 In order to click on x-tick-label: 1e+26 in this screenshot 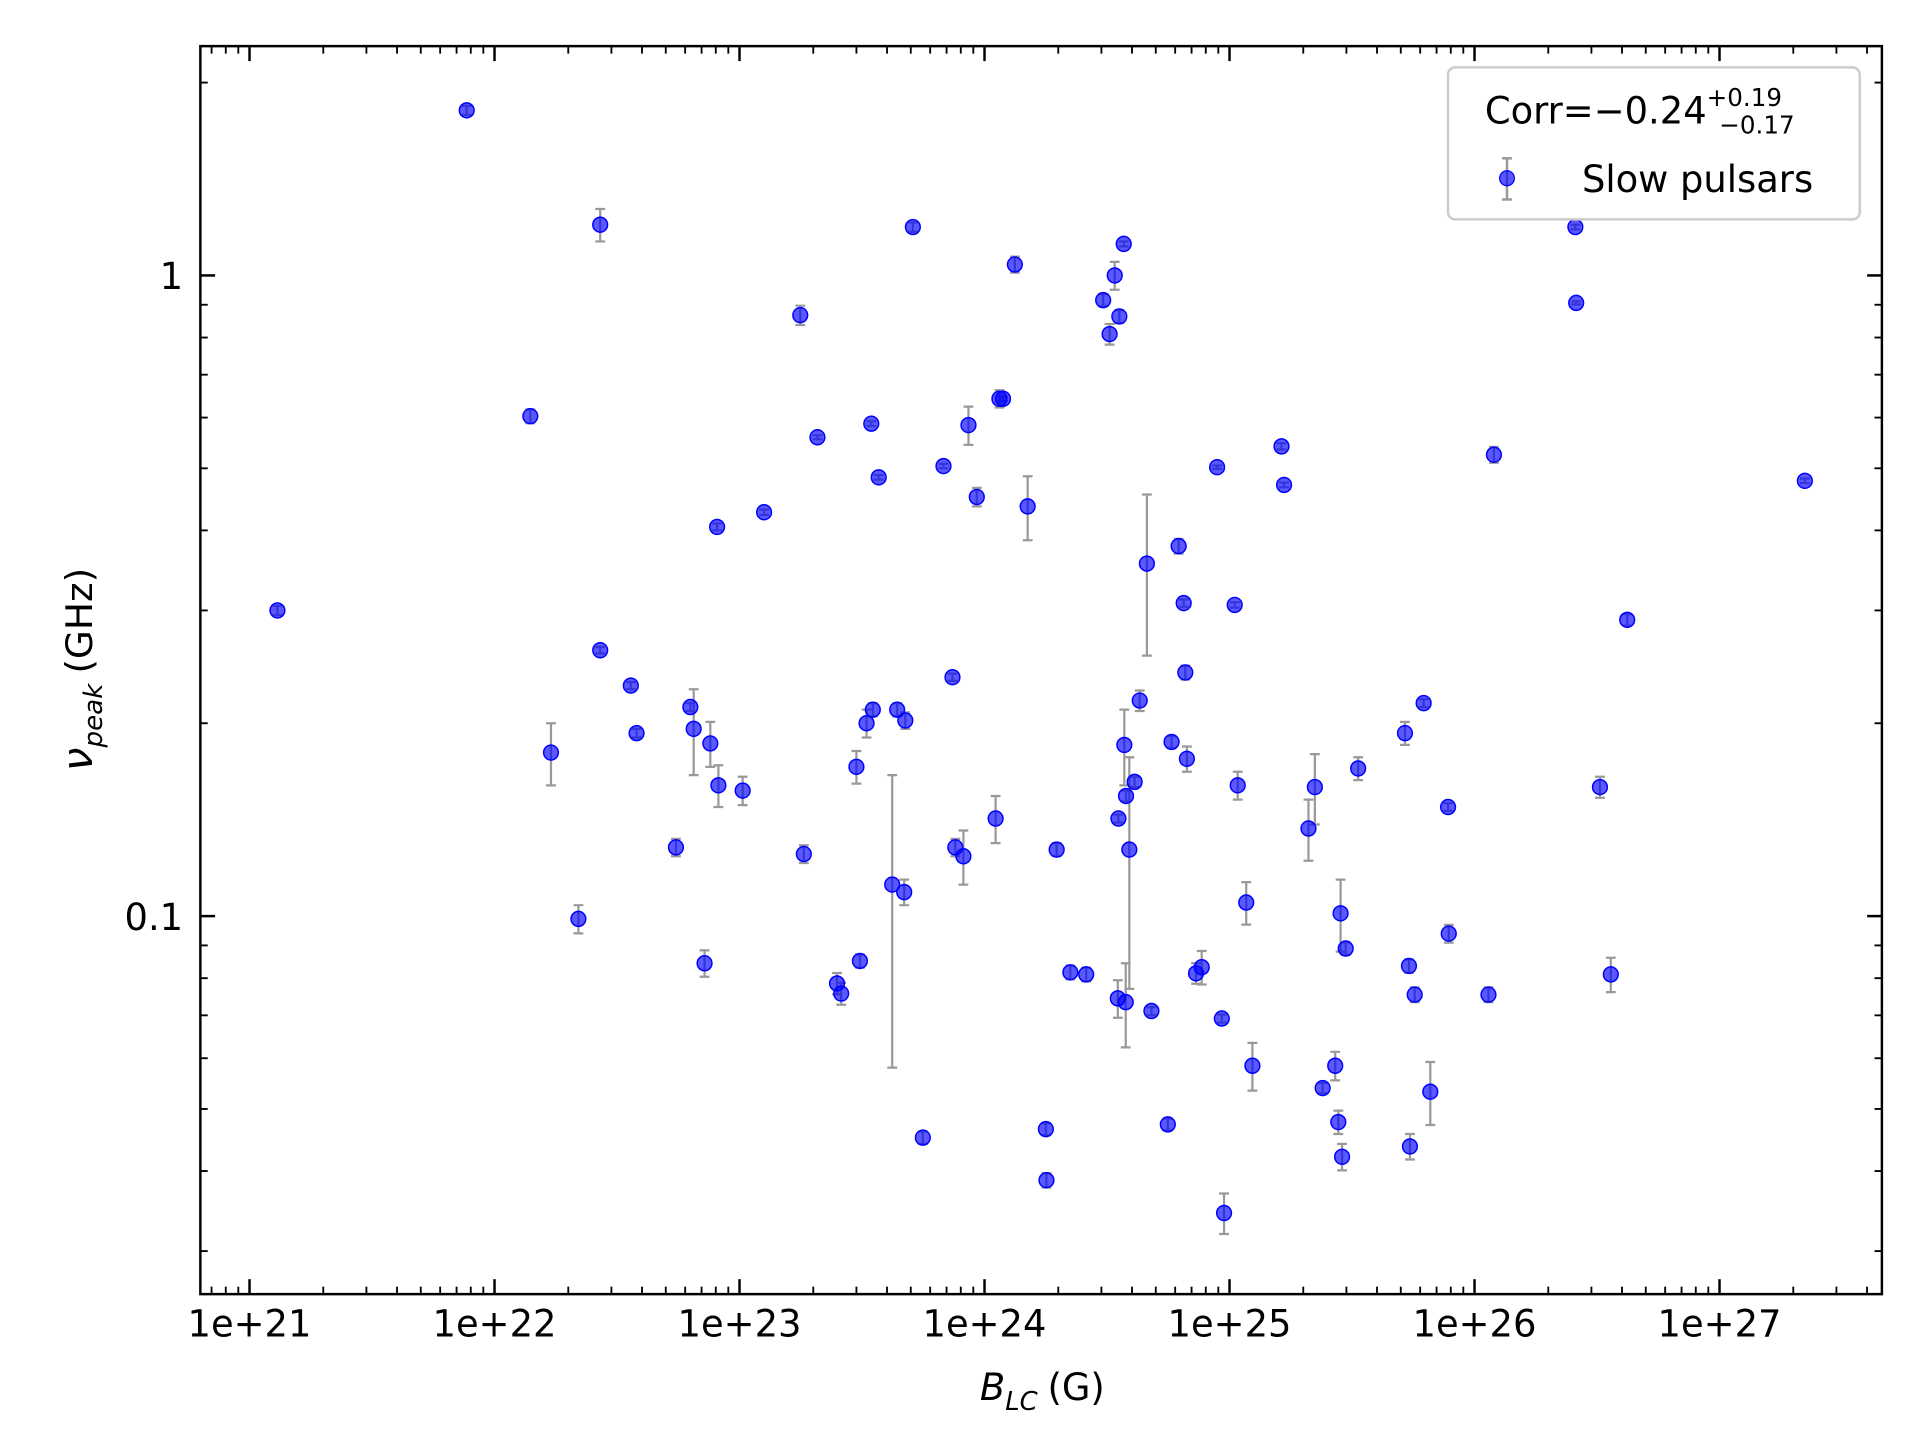, I will do `click(1475, 1323)`.